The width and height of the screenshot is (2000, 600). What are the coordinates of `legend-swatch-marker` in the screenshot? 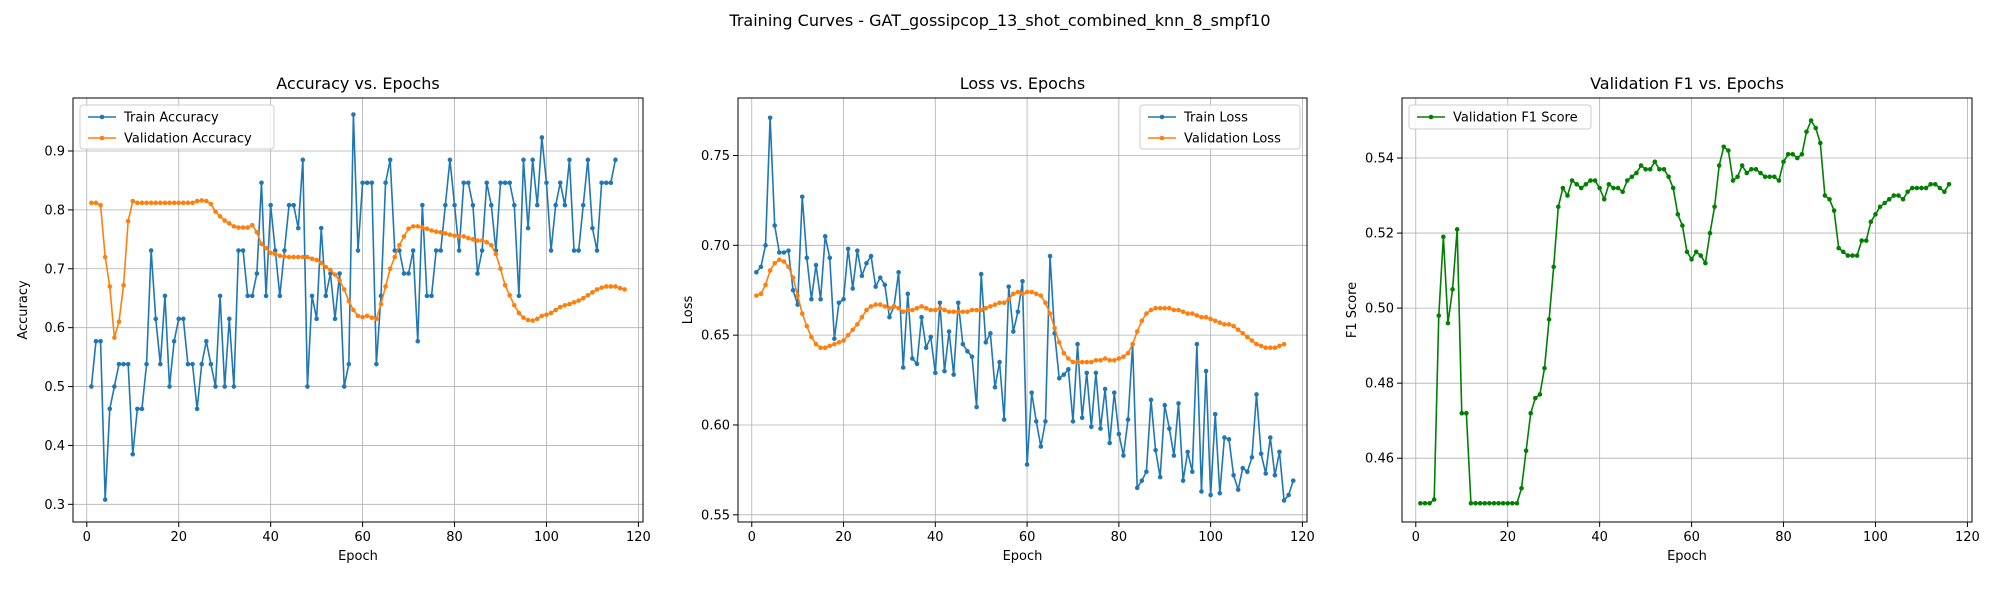 It's located at (102, 117).